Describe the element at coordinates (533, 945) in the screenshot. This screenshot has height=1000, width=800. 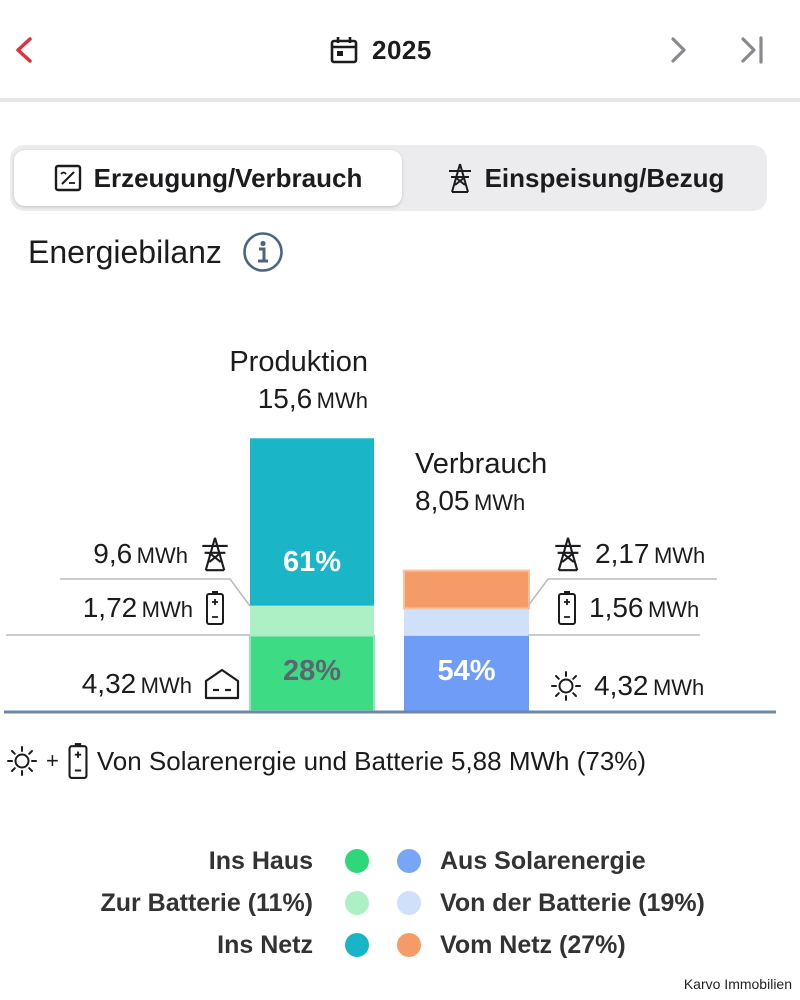
I see `legend-label: Vom Netz (27%)` at that location.